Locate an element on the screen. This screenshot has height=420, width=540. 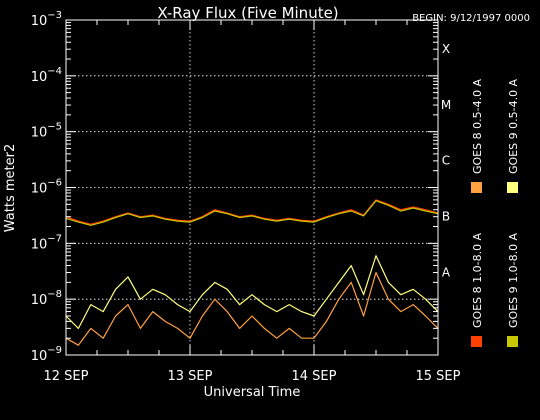
x-axis-label: Universal Time is located at coordinates (252, 392).